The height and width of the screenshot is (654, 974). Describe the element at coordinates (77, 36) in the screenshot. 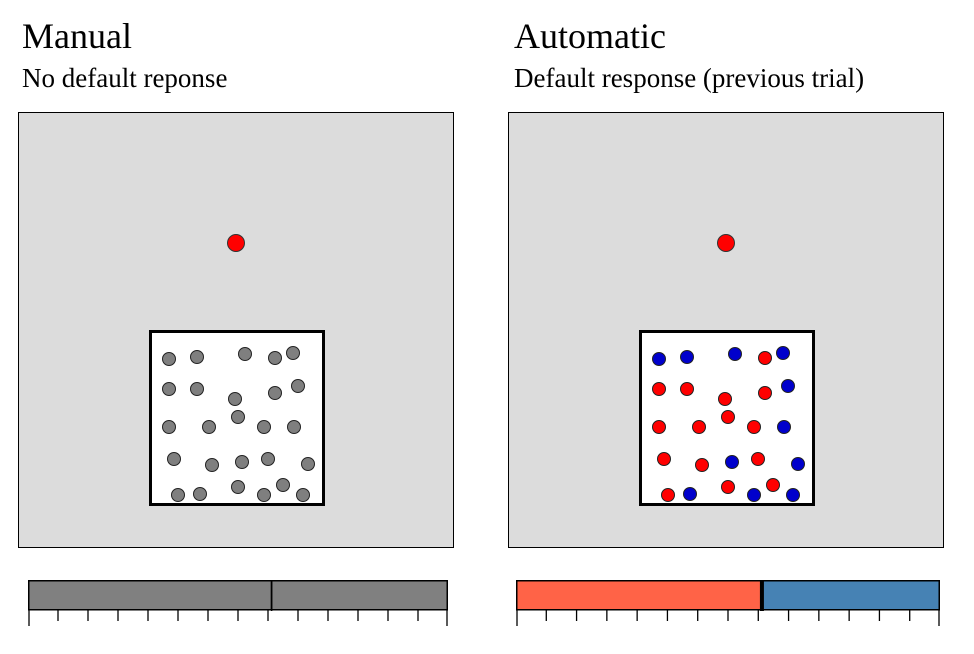

I see `panel-title: Manual` at that location.